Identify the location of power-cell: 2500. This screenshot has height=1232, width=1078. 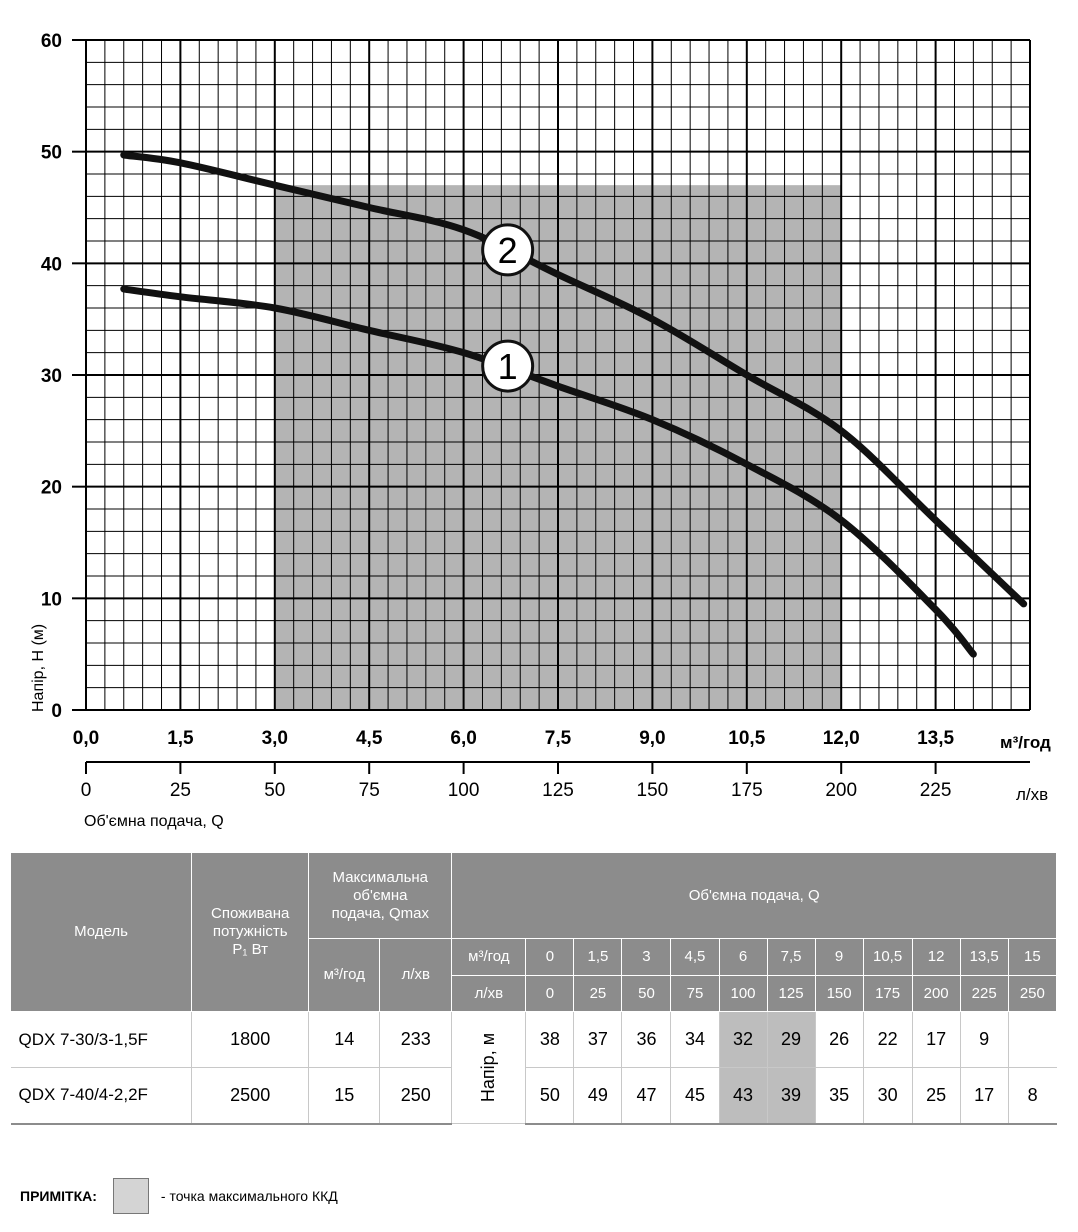
(250, 1096).